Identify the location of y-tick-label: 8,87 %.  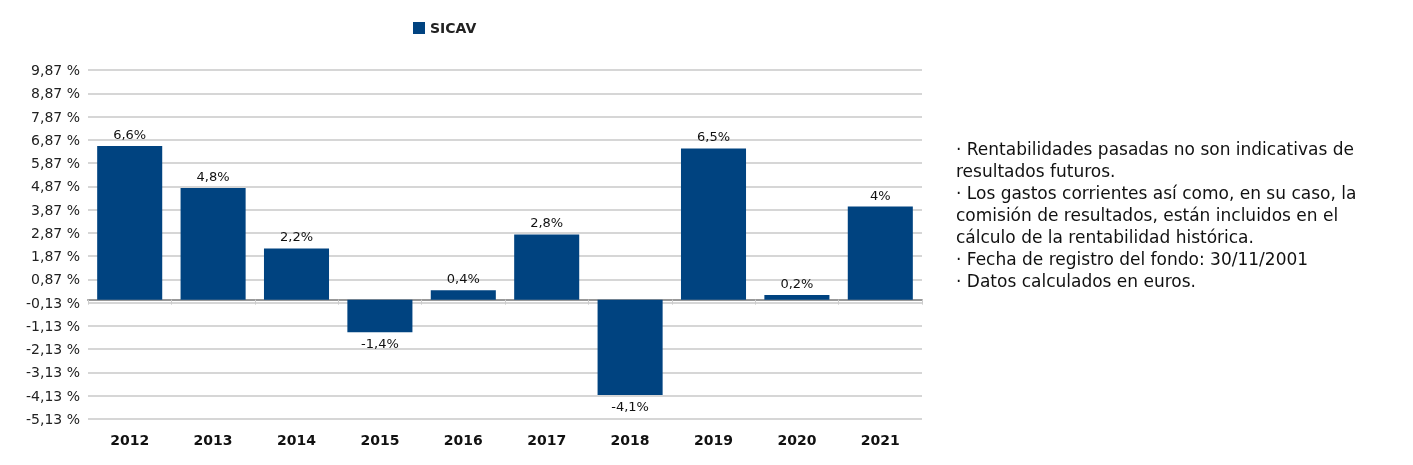
(55, 93).